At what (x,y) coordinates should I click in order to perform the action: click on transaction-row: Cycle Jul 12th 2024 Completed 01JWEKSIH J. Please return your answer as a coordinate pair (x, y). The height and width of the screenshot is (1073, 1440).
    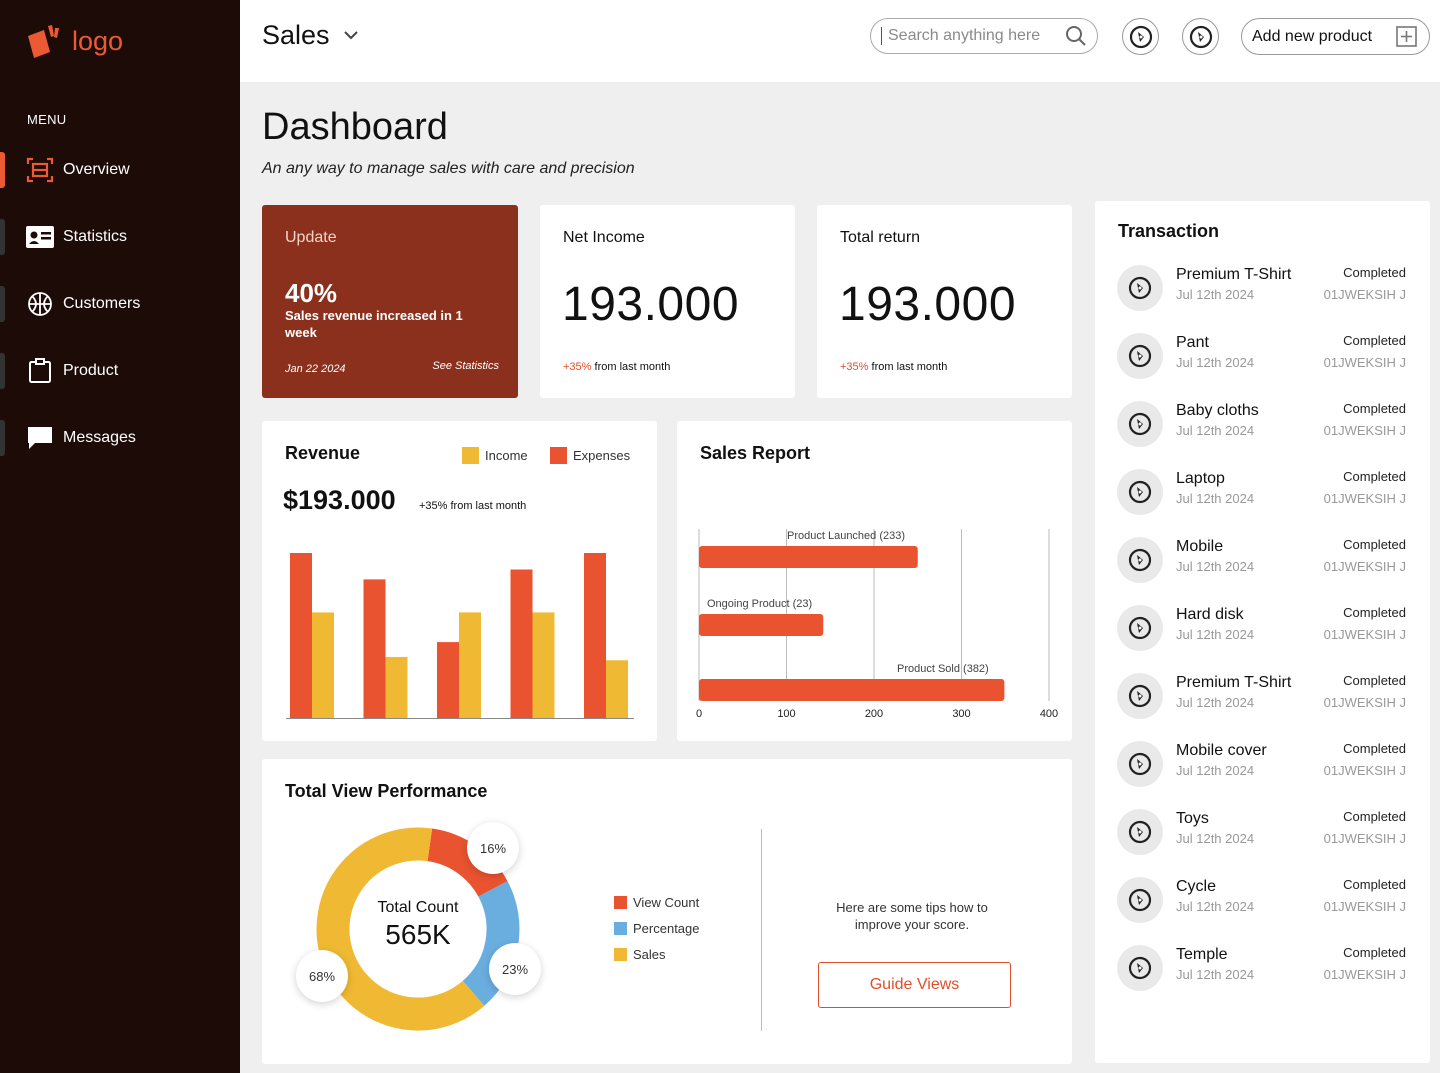
    Looking at the image, I should click on (1264, 899).